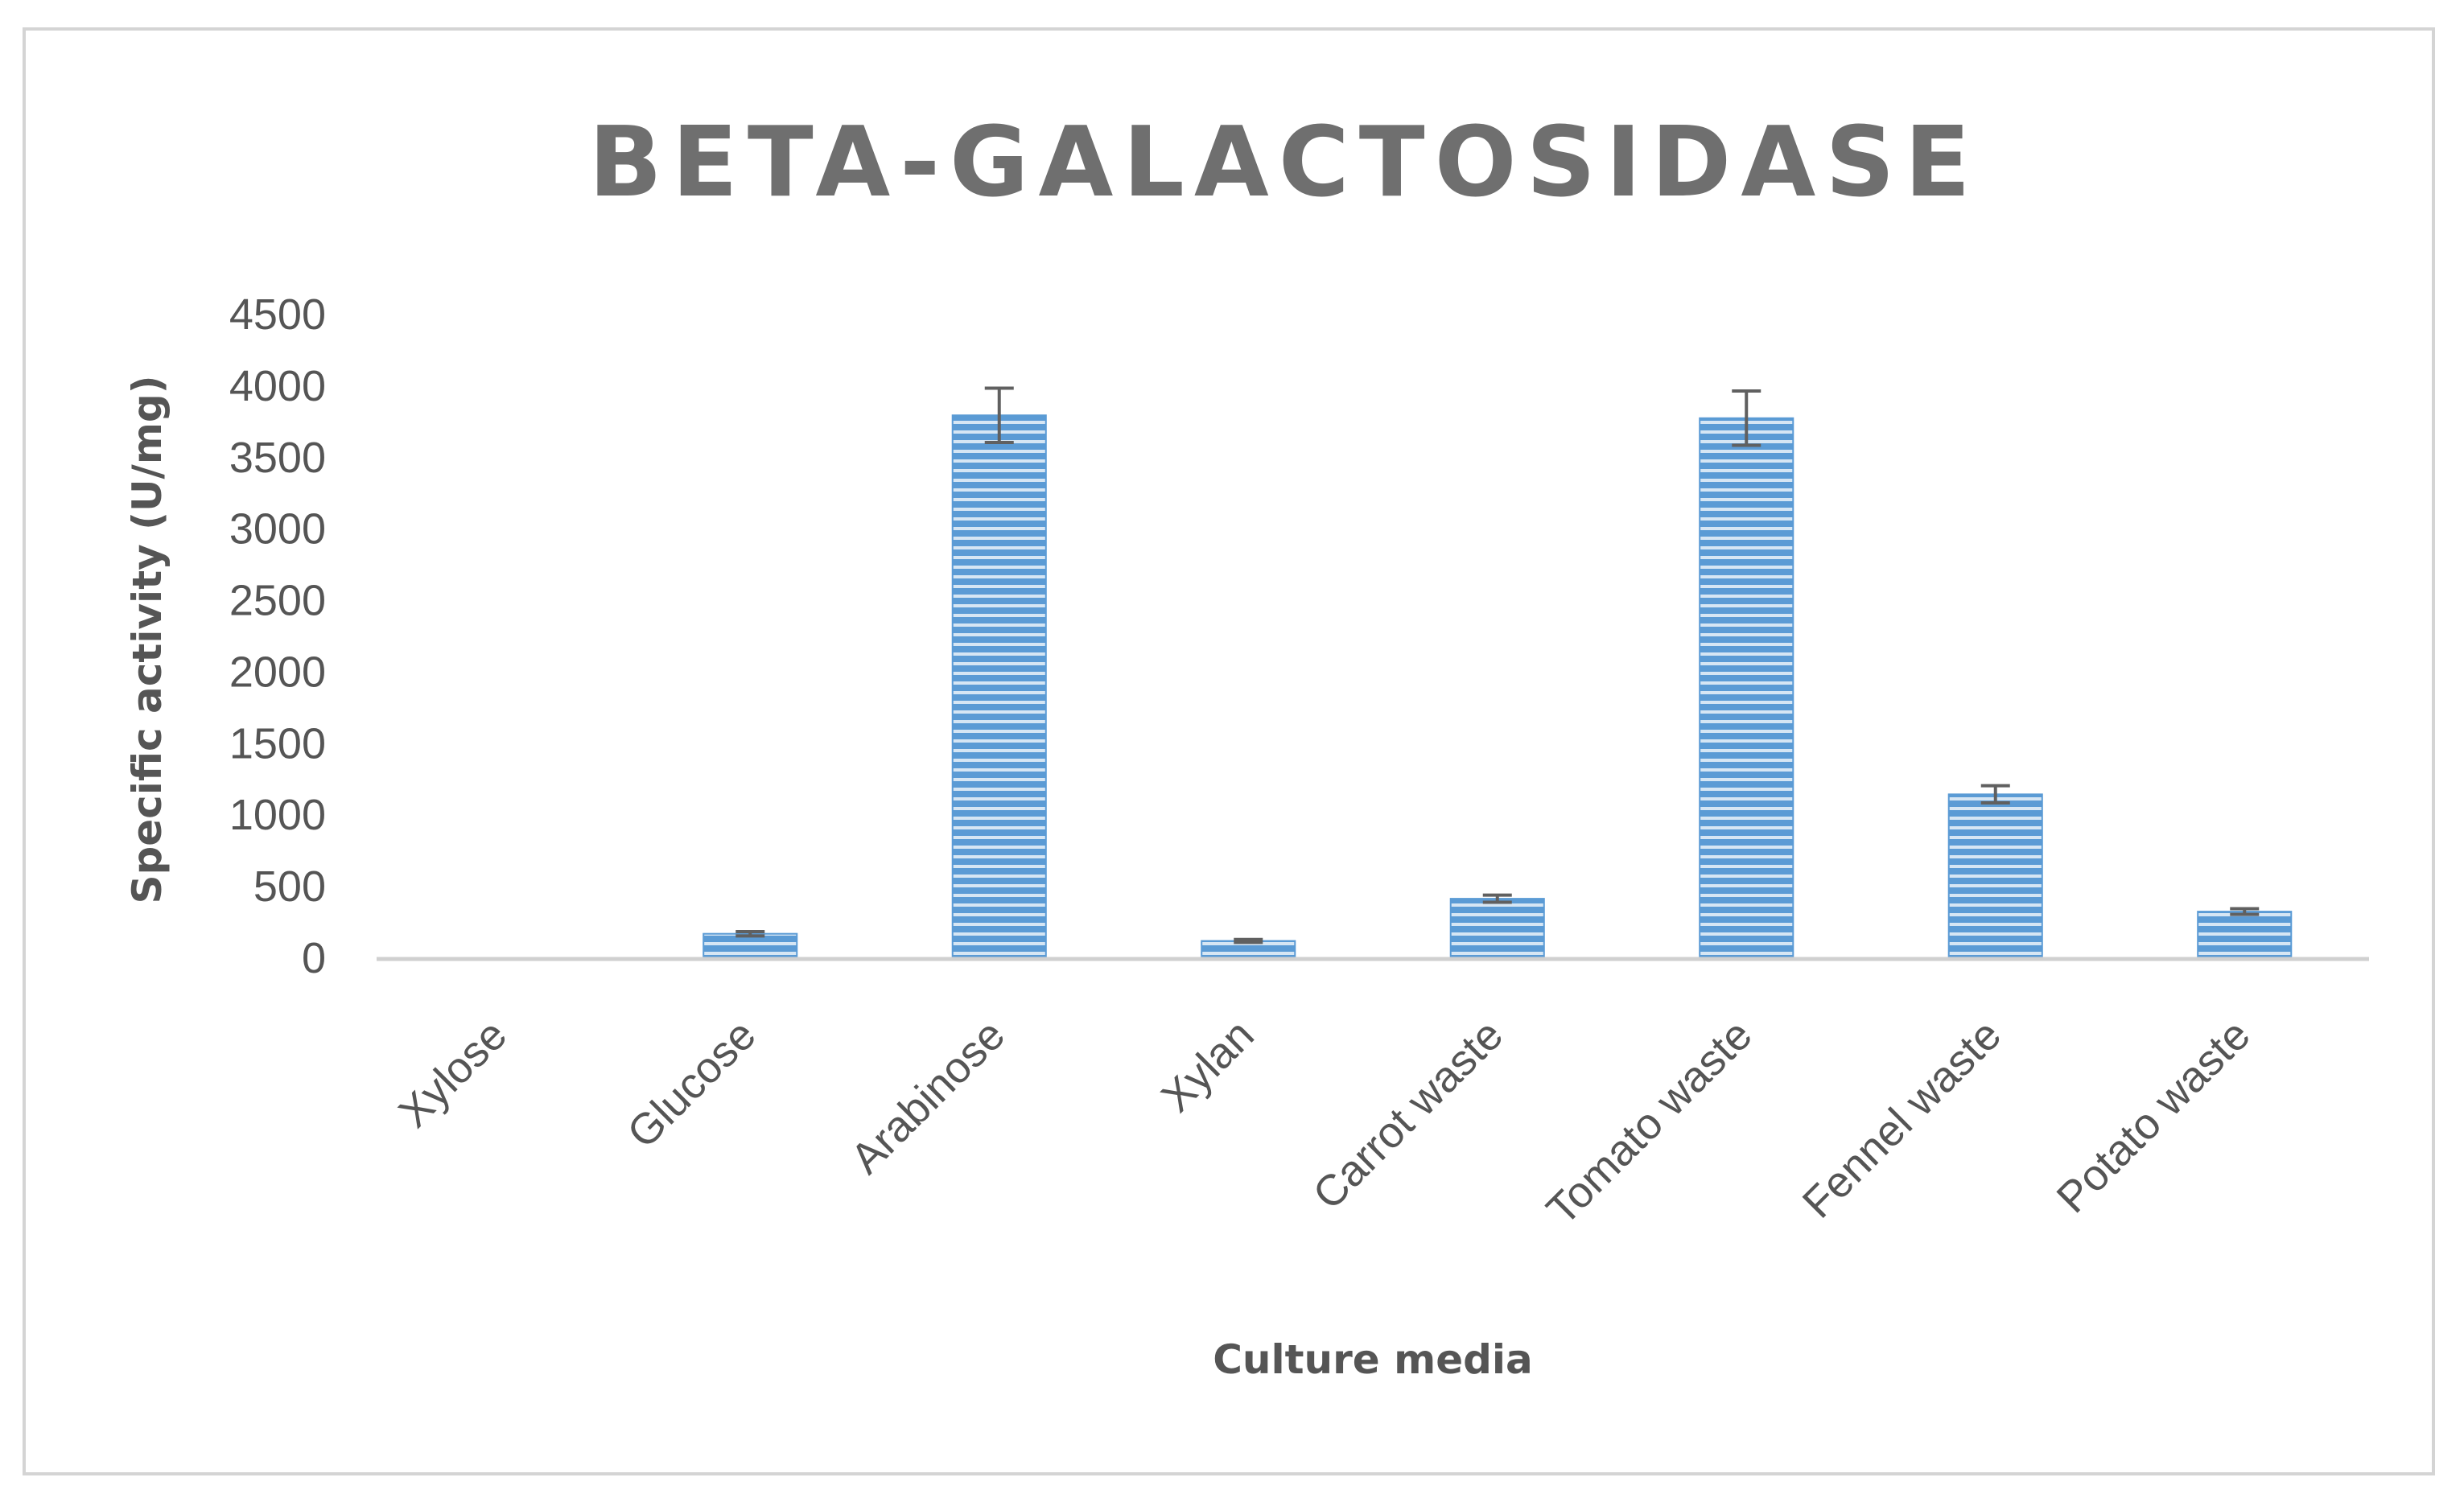 This screenshot has height=1498, width=2464. I want to click on y-tick-label: 0, so click(314, 958).